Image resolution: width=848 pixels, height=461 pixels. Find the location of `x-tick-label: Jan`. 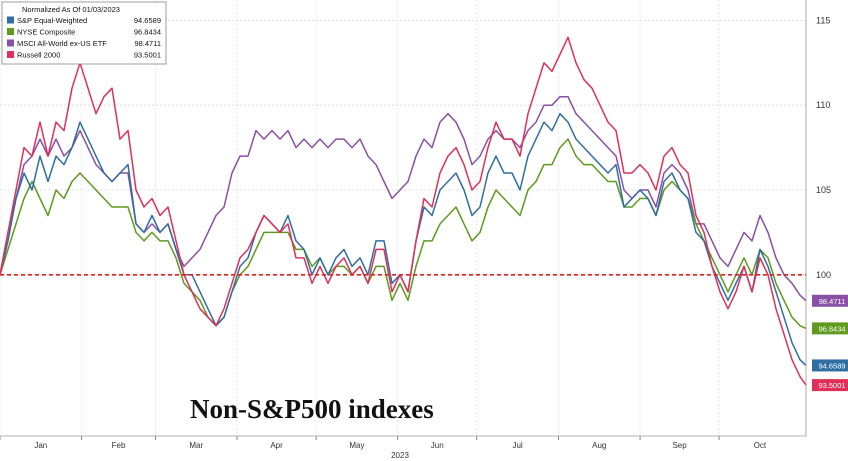

x-tick-label: Jan is located at coordinates (40, 445).